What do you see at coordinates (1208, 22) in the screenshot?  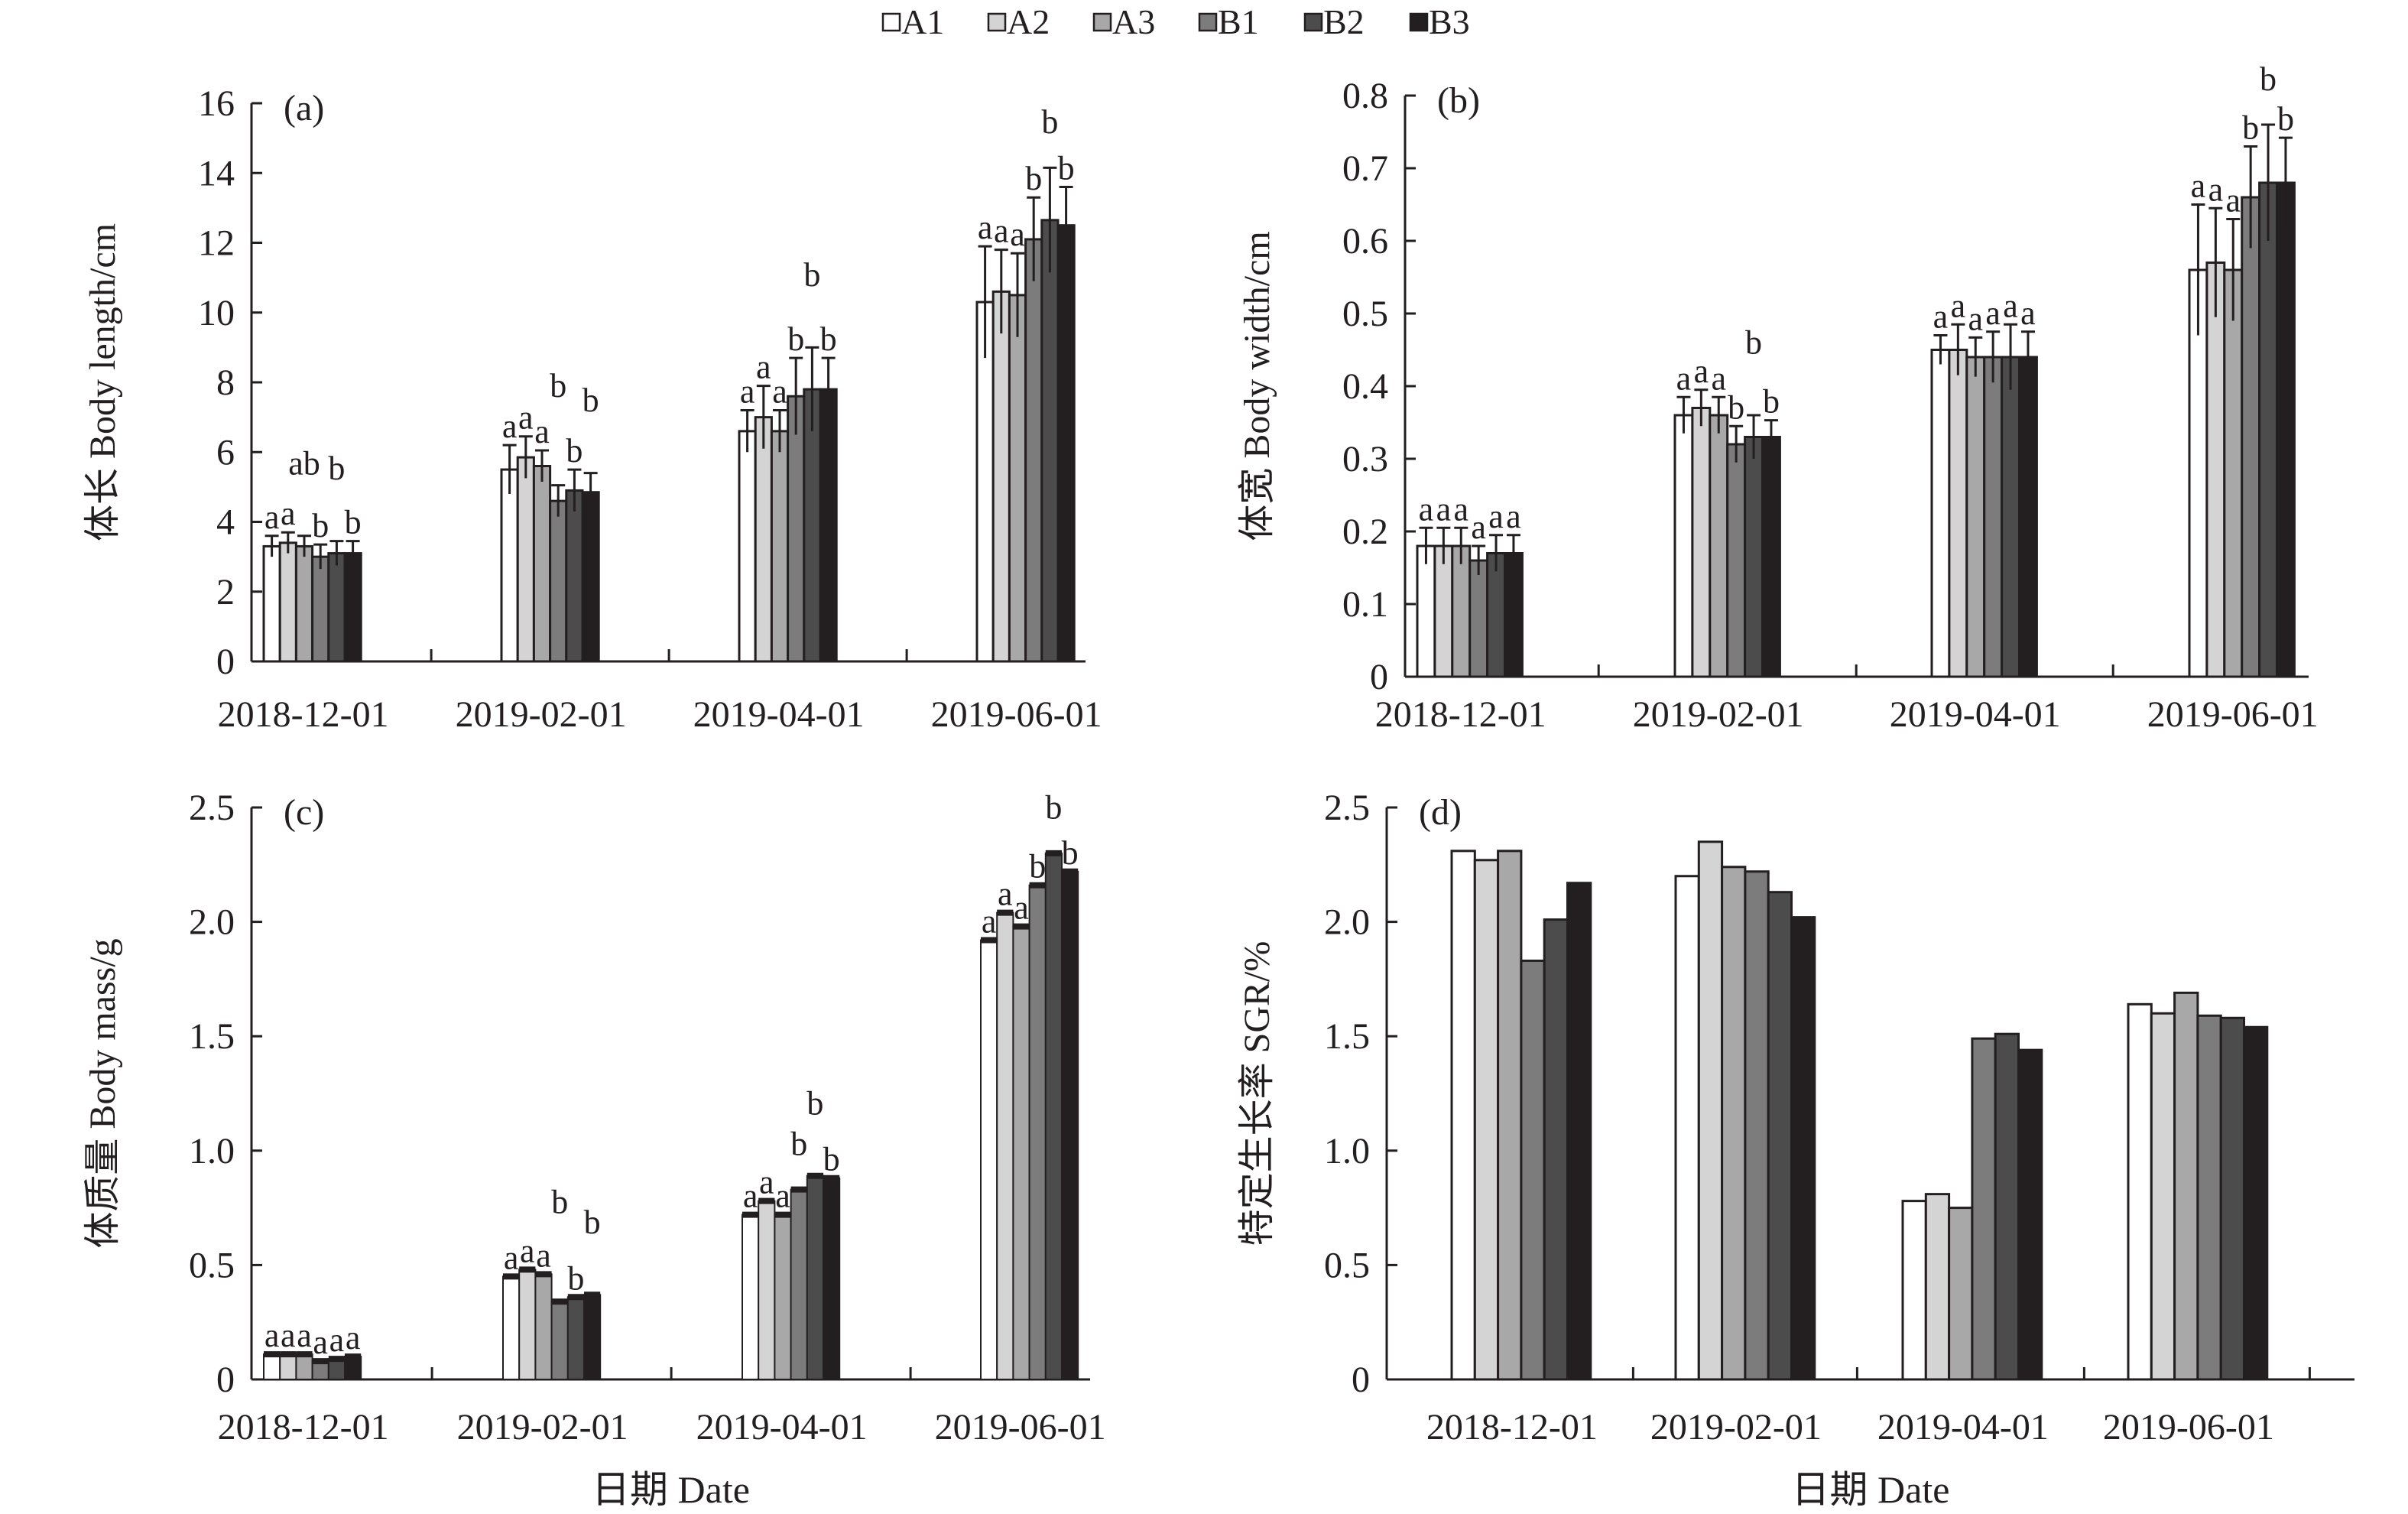 I see `legend-swatch-b1` at bounding box center [1208, 22].